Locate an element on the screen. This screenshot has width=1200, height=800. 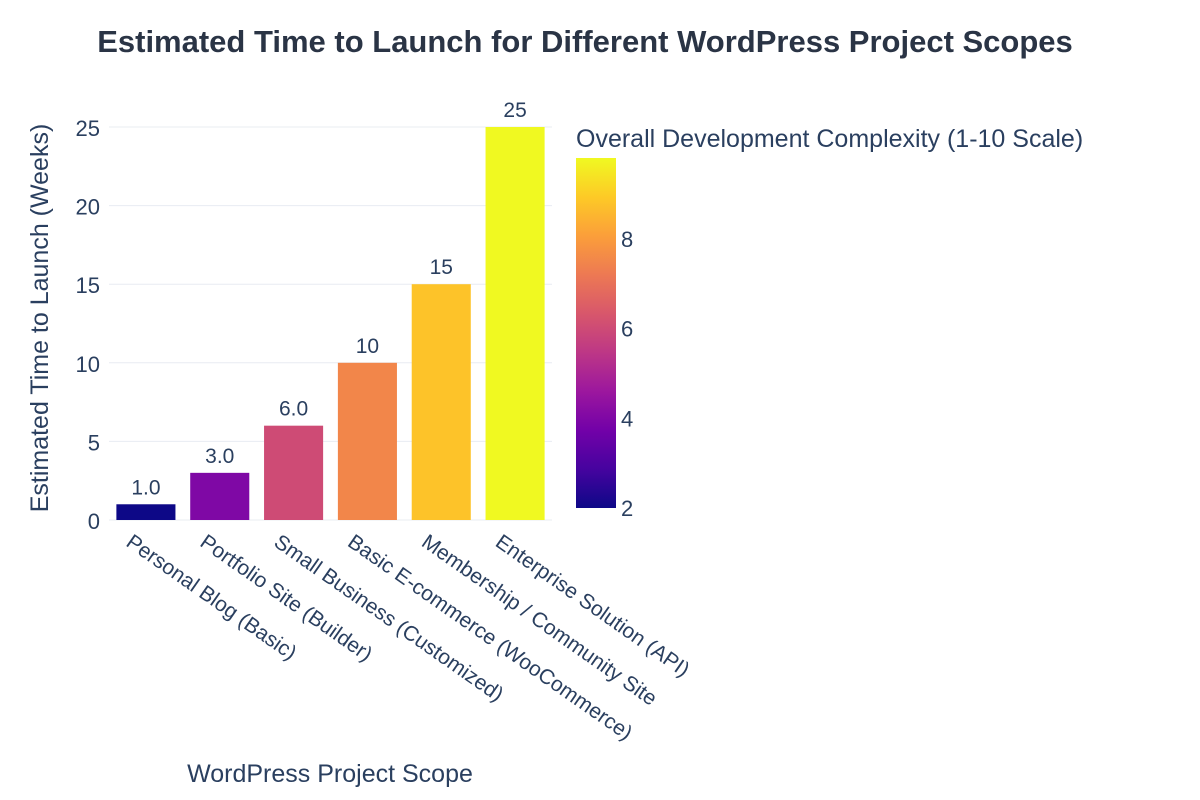
colorbar-gradient is located at coordinates (596, 333).